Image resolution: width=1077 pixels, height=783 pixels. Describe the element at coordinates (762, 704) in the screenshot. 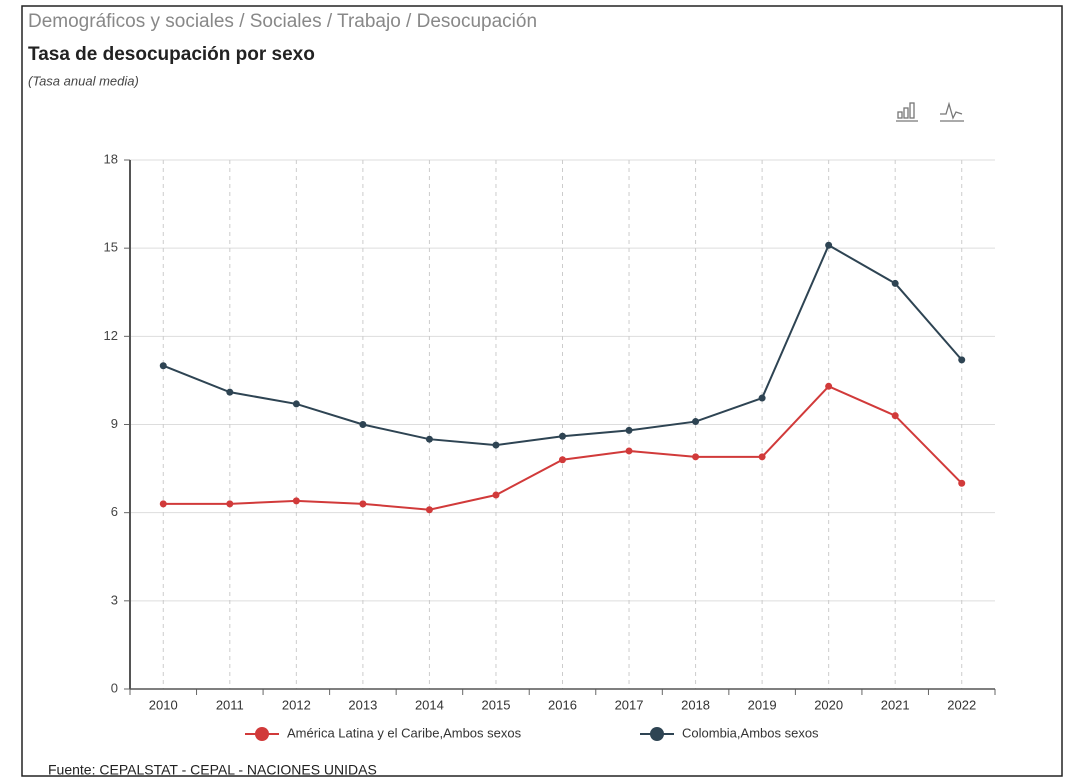

I see `x-tick-label: 2019` at that location.